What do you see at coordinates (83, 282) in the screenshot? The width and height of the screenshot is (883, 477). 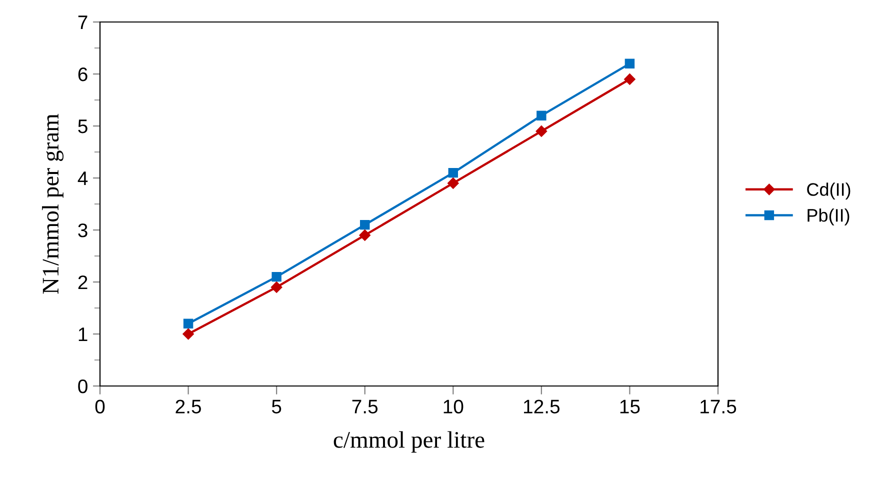 I see `y-tick-label: 2` at bounding box center [83, 282].